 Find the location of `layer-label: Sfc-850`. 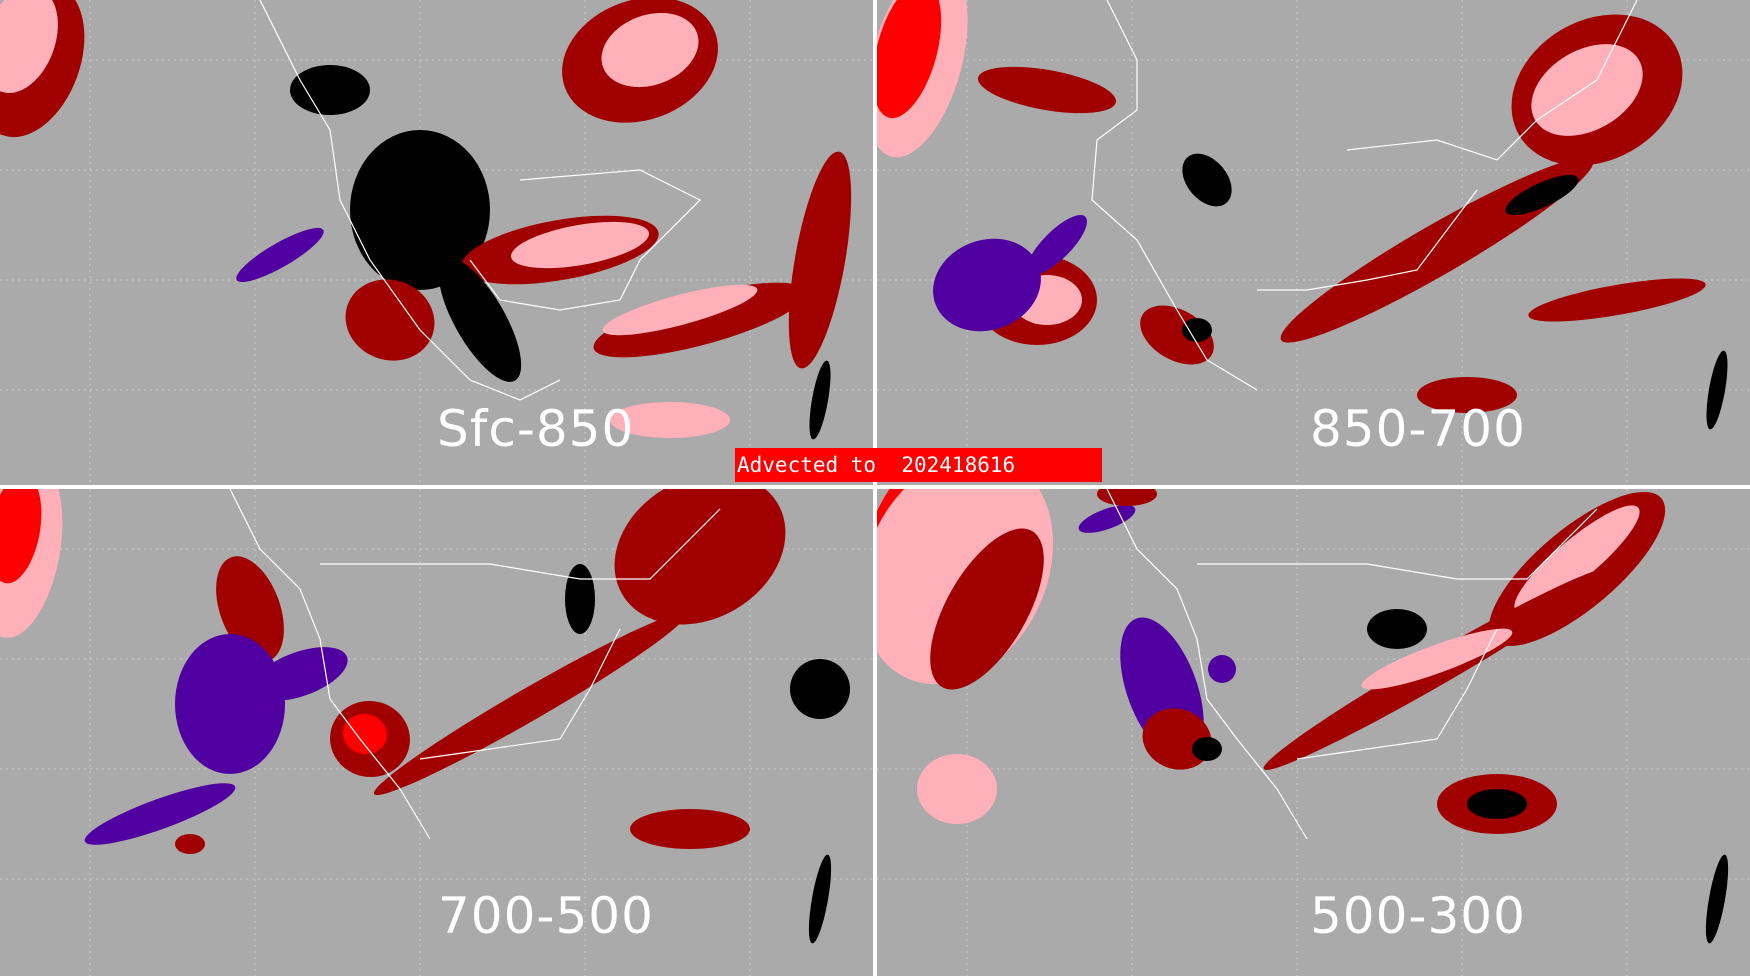

layer-label: Sfc-850 is located at coordinates (536, 429).